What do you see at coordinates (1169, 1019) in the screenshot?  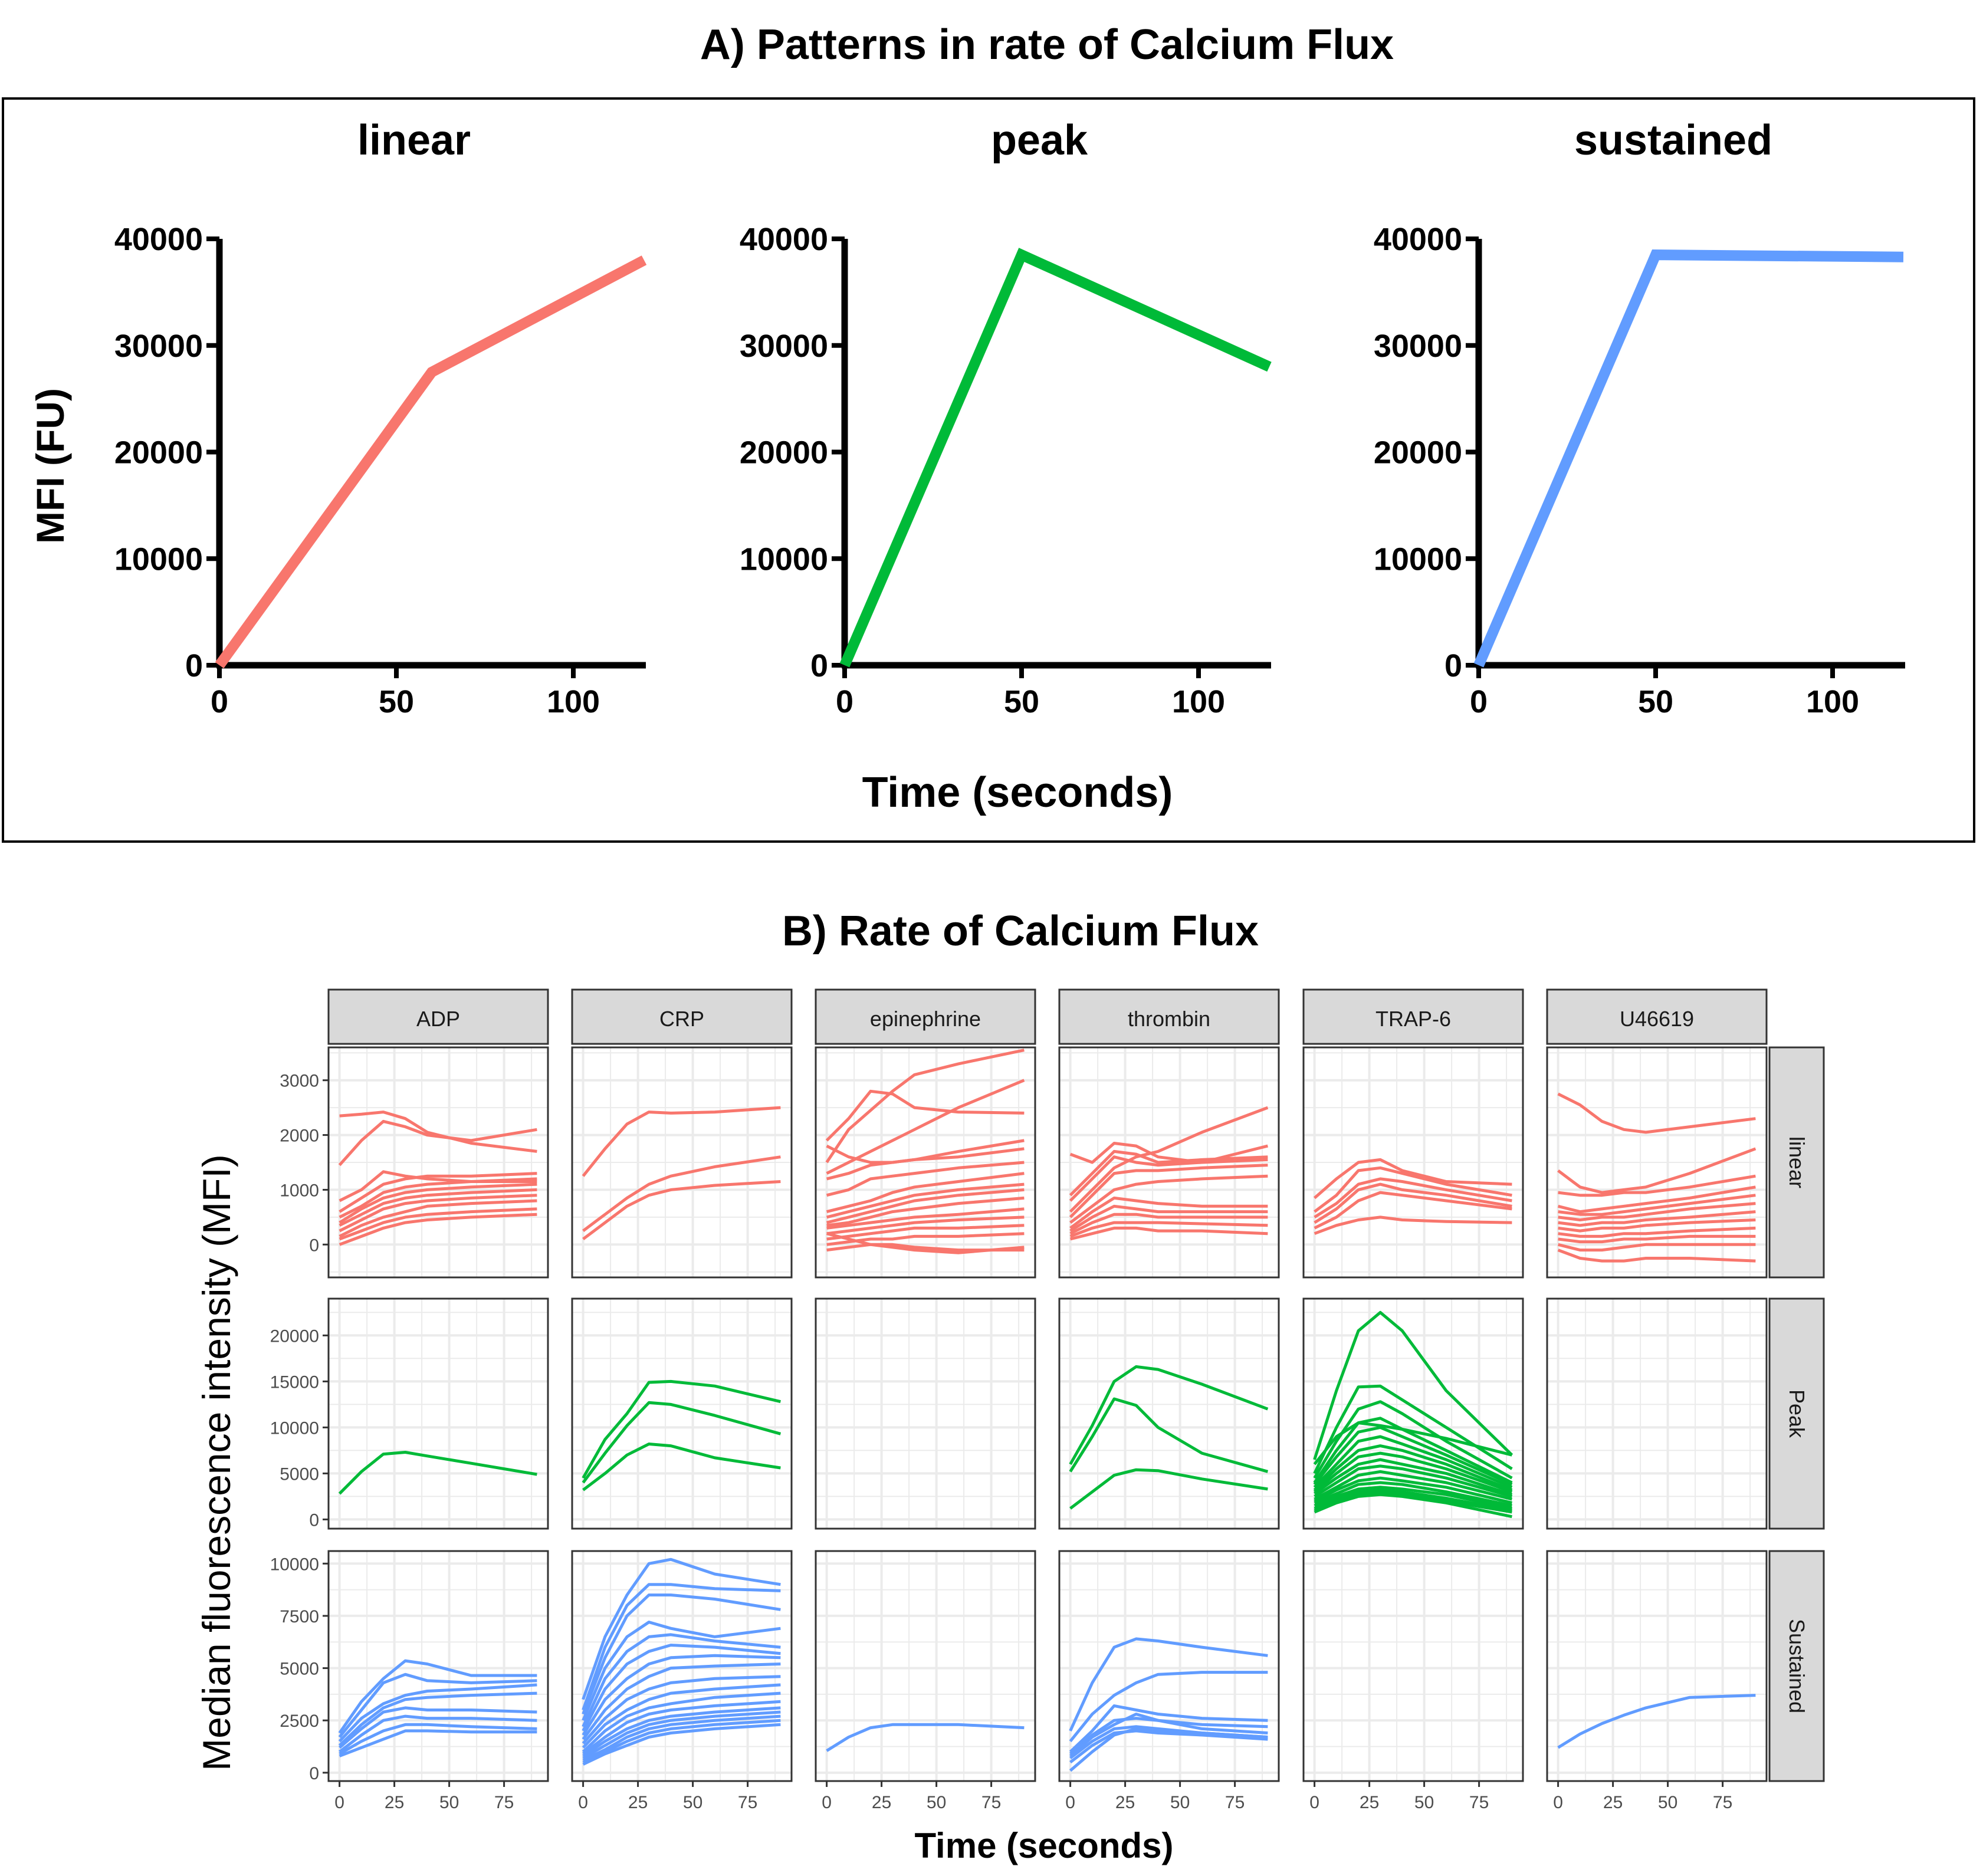 I see `facet-strip-label: thrombin` at bounding box center [1169, 1019].